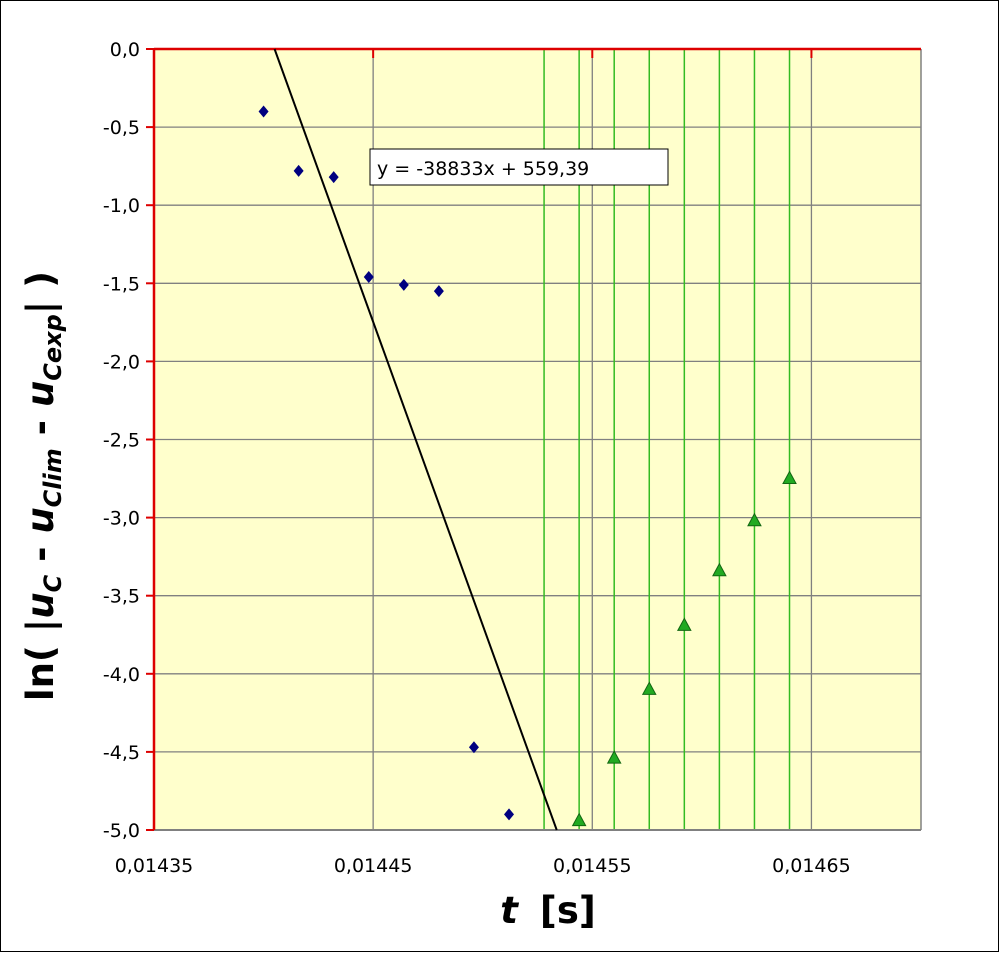 This screenshot has width=999, height=953. What do you see at coordinates (121, 519) in the screenshot?
I see `y-tick-label: -3,0` at bounding box center [121, 519].